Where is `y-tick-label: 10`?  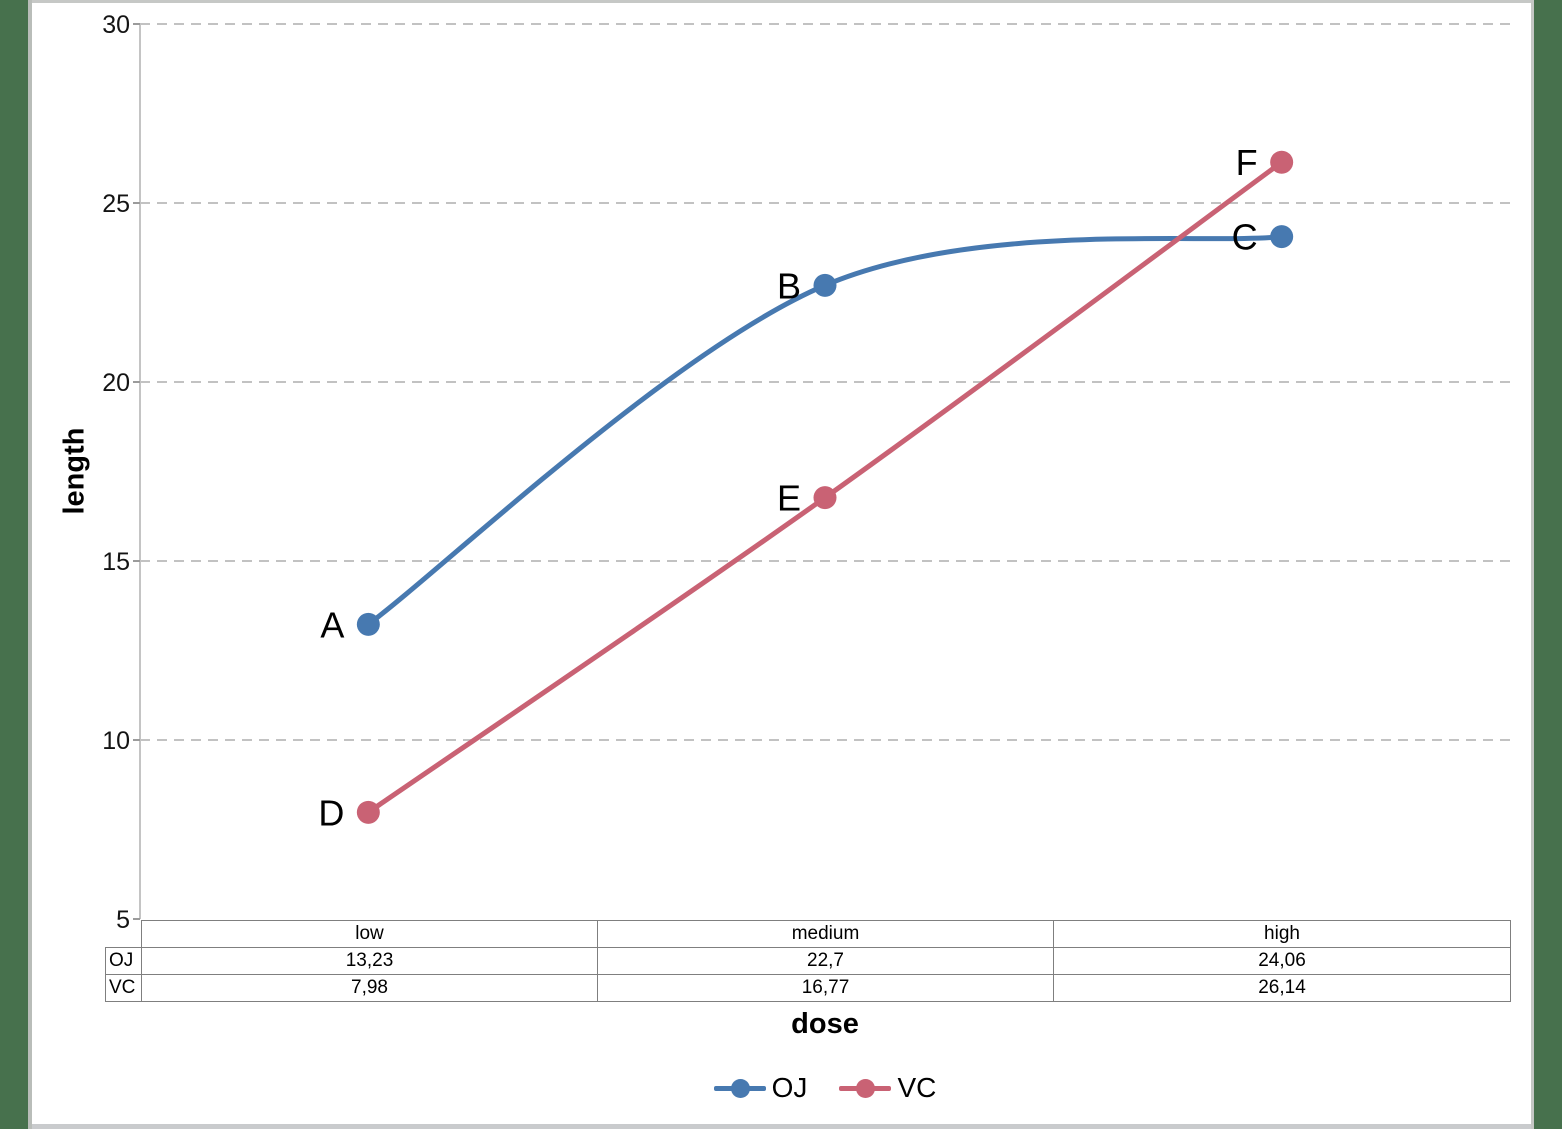 y-tick-label: 10 is located at coordinates (116, 741).